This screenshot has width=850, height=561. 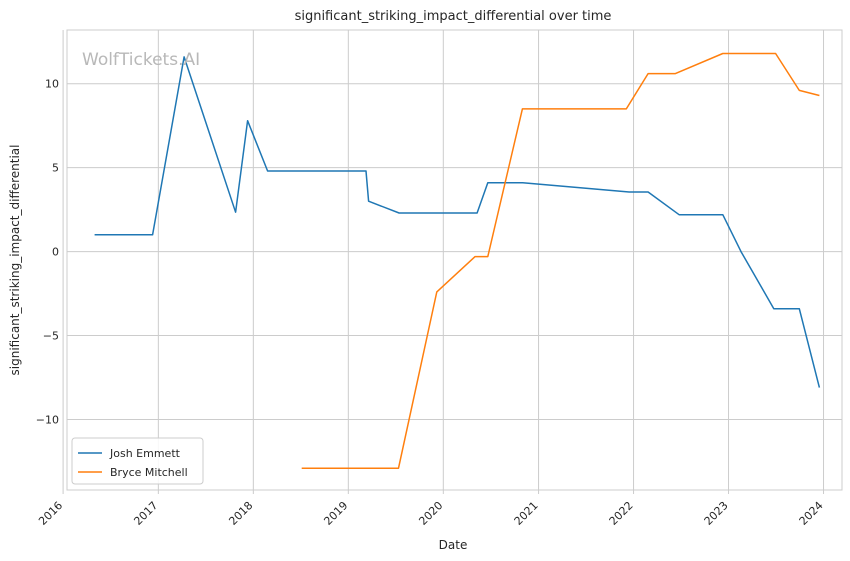 What do you see at coordinates (145, 513) in the screenshot?
I see `x-tick-label: 2017` at bounding box center [145, 513].